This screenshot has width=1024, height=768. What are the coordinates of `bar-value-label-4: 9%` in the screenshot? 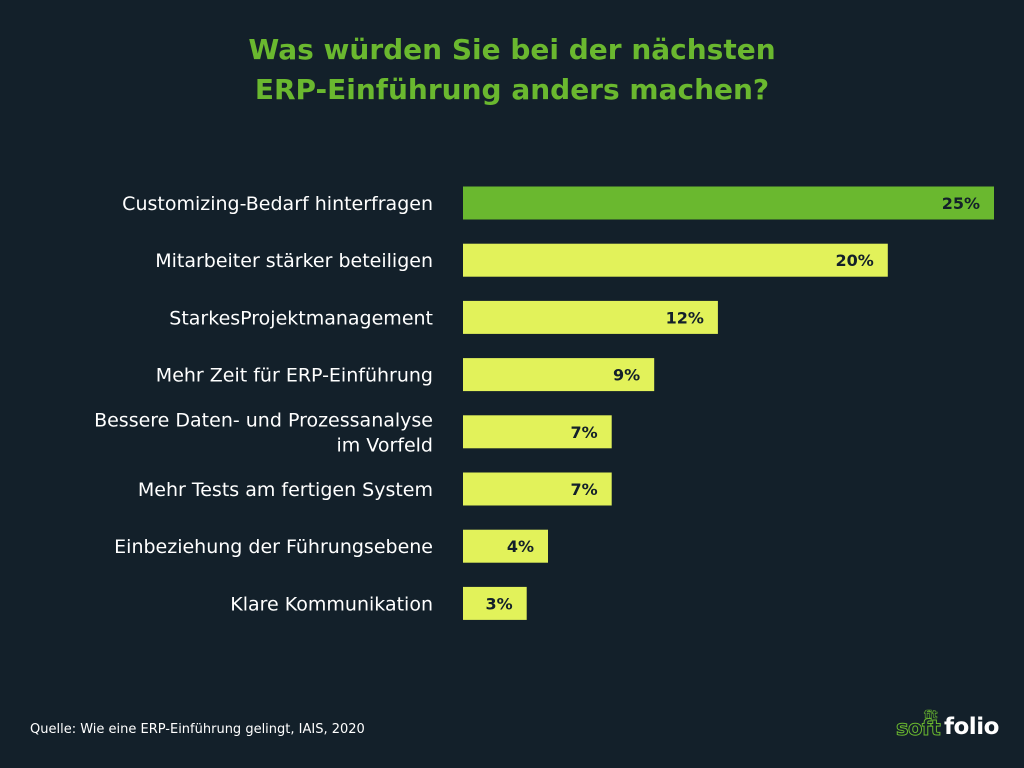 It's located at (626, 375).